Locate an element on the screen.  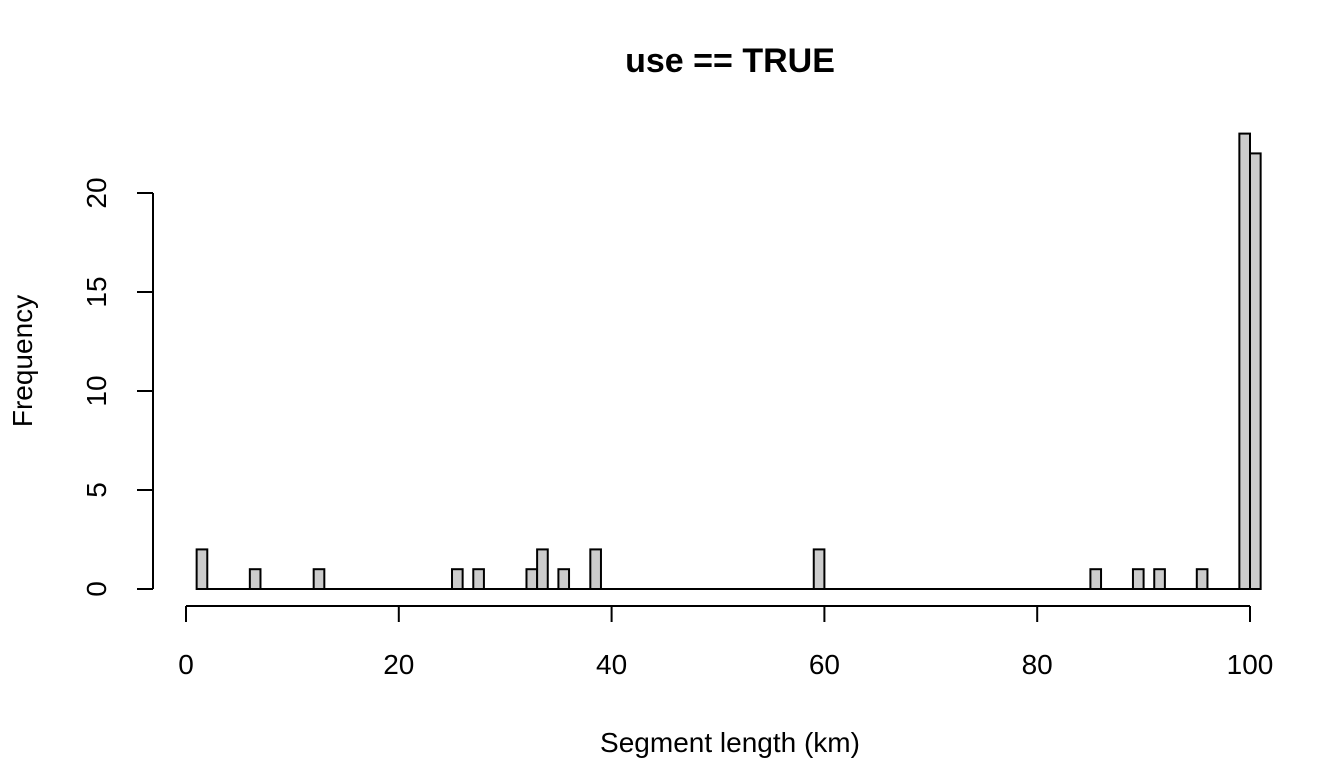
y-tick-label: 5 is located at coordinates (96, 490).